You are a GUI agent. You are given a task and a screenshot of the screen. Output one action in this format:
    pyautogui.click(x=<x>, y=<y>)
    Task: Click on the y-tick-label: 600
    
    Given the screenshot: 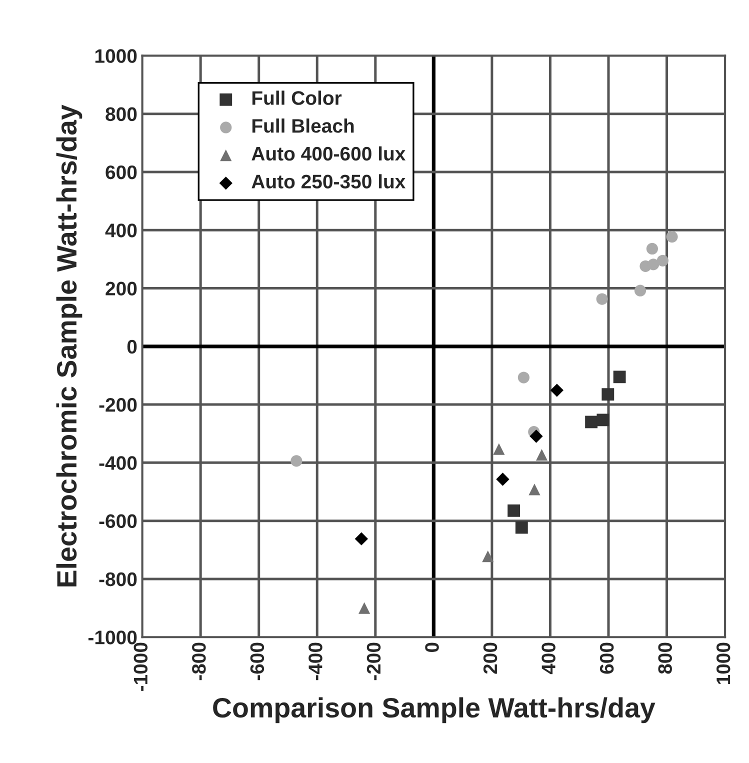 What is the action you would take?
    pyautogui.click(x=121, y=172)
    